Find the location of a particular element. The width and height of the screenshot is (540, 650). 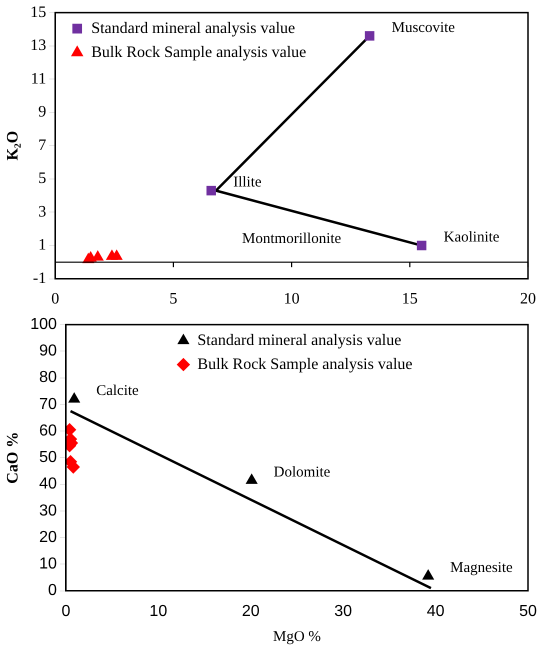

y-tick-label: 70 is located at coordinates (48, 404).